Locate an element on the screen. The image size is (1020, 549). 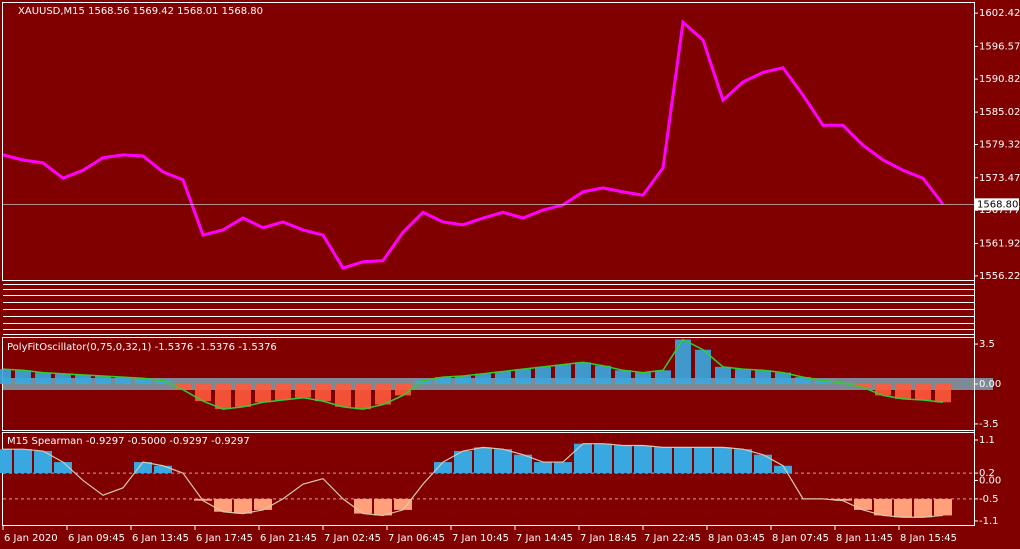
x-tick-label: 6 Jan 13:45 is located at coordinates (160, 538).